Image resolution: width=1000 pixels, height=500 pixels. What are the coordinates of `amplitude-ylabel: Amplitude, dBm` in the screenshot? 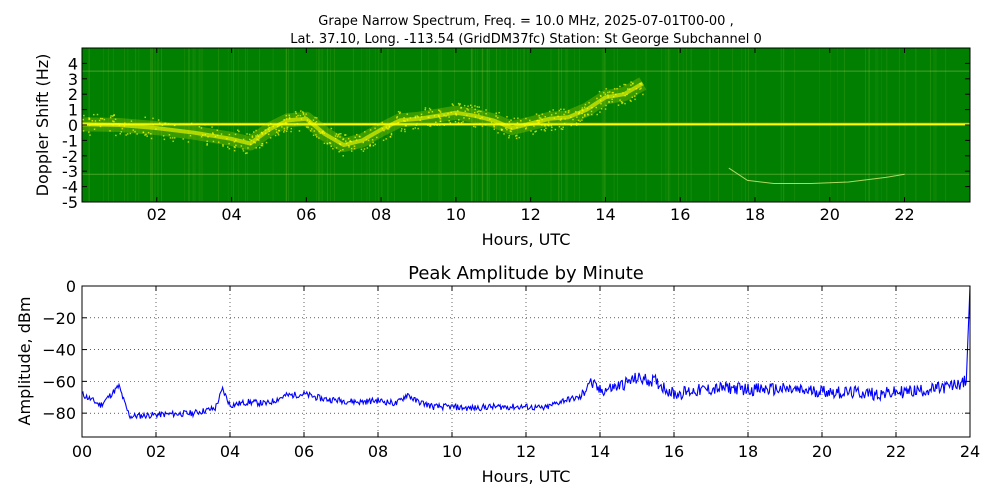 It's located at (24, 361).